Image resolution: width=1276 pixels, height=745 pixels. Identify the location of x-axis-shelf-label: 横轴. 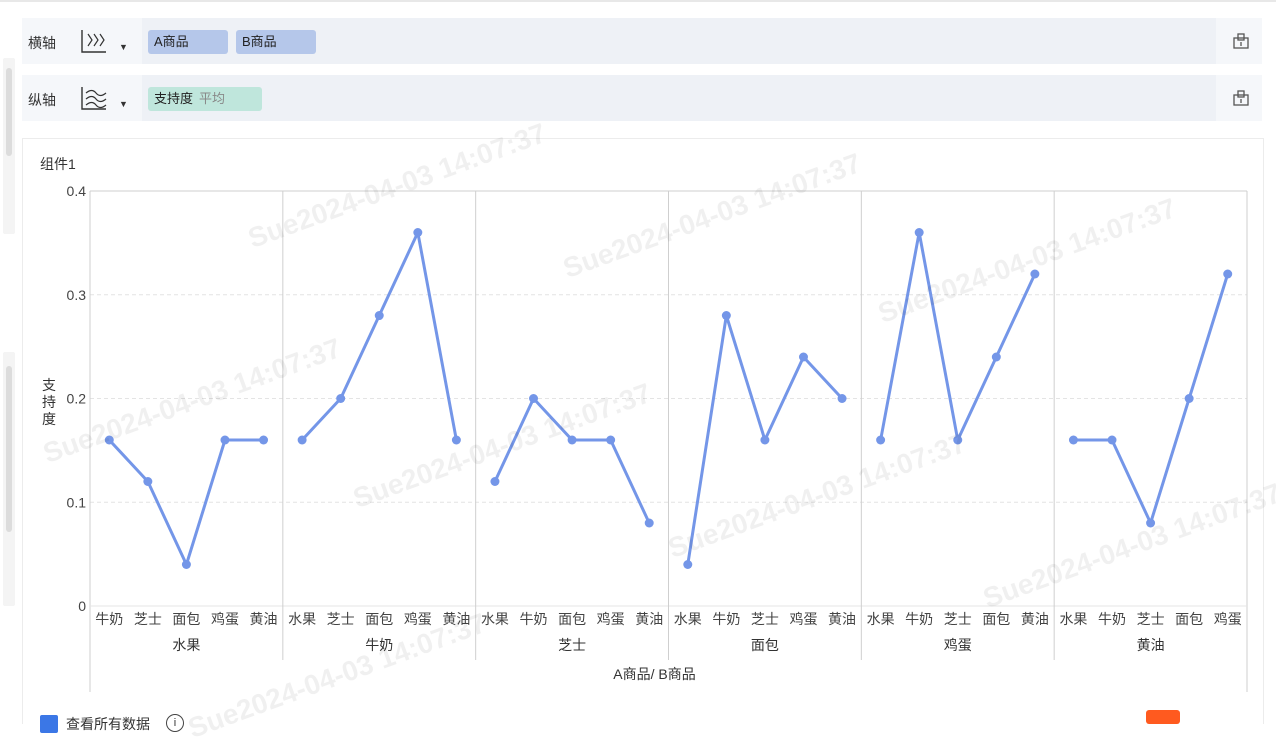
(42, 43).